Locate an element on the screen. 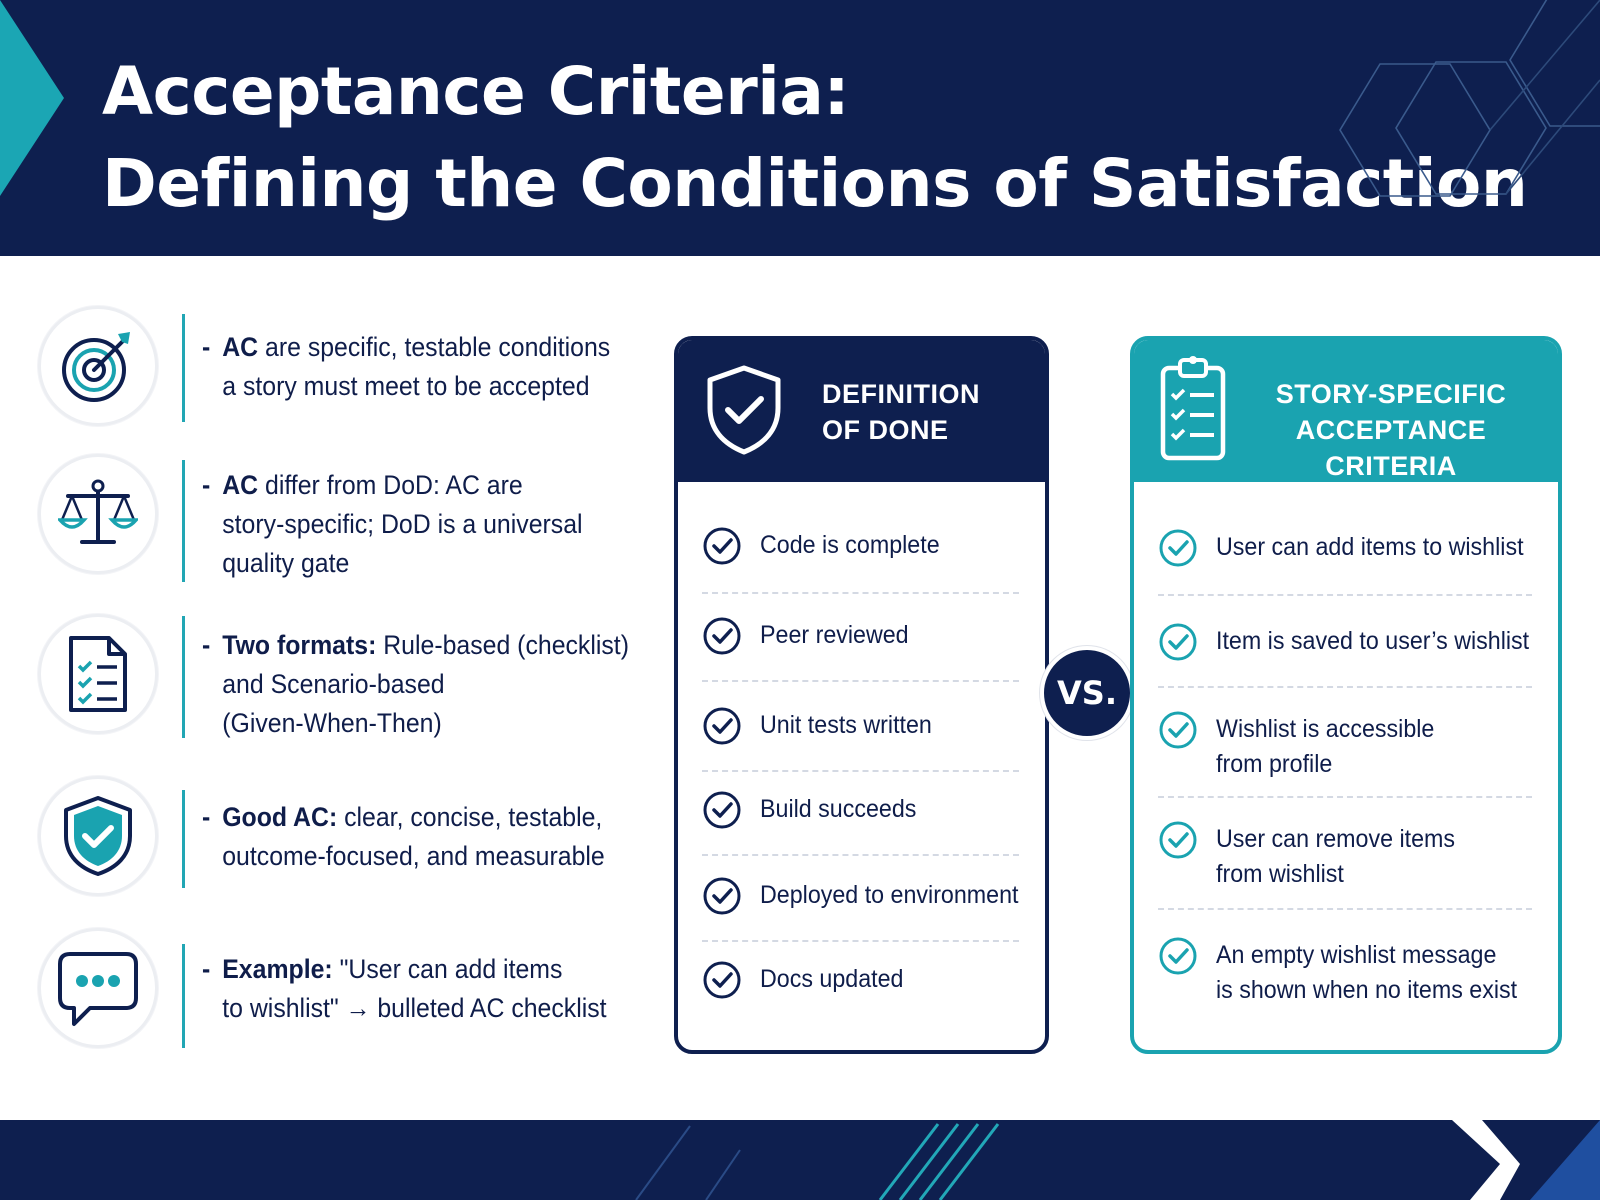  ac-title-line2: ACCEPTANCE CRITERIA is located at coordinates (1391, 448).